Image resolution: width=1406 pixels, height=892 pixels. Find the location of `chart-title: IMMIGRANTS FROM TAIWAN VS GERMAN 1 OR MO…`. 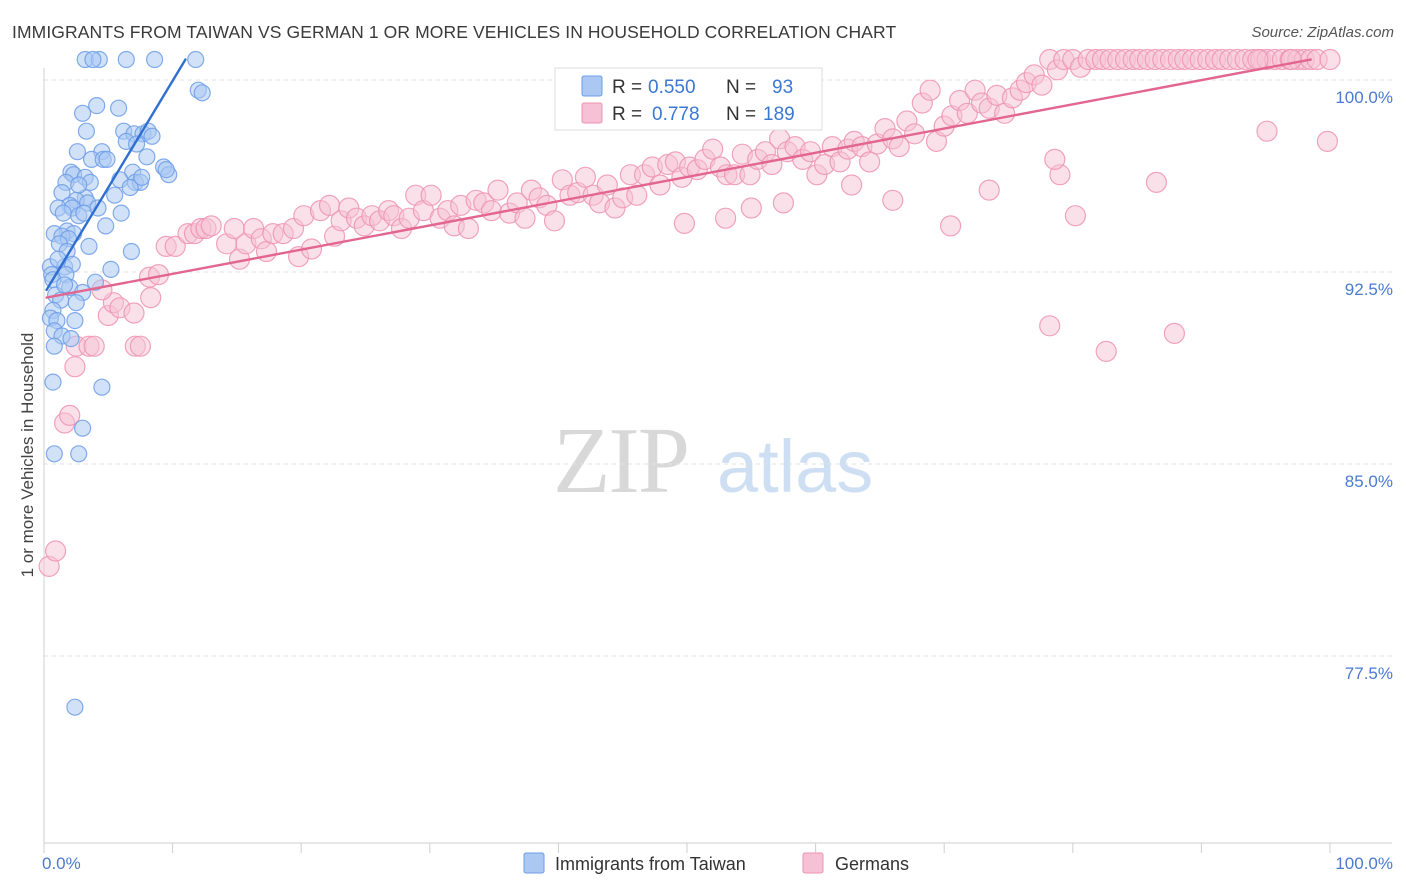

chart-title: IMMIGRANTS FROM TAIWAN VS GERMAN 1 OR MO… is located at coordinates (454, 32).